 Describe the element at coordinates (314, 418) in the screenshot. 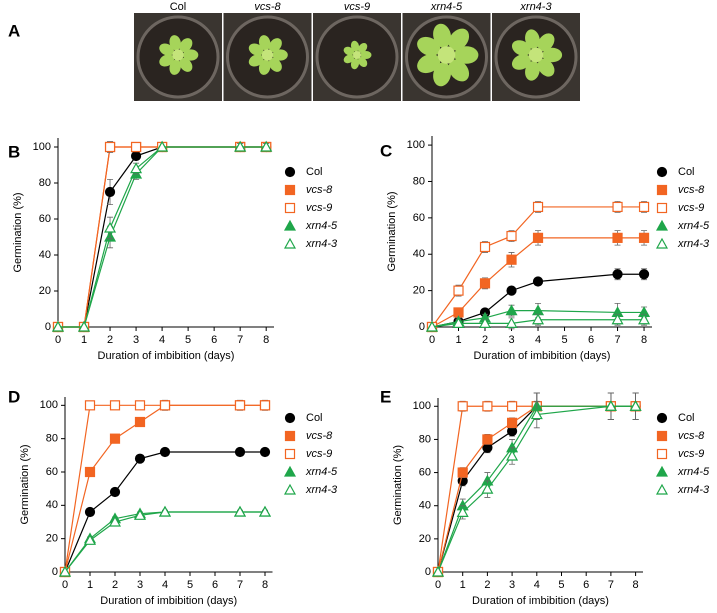

I see `legend-label: Col` at that location.